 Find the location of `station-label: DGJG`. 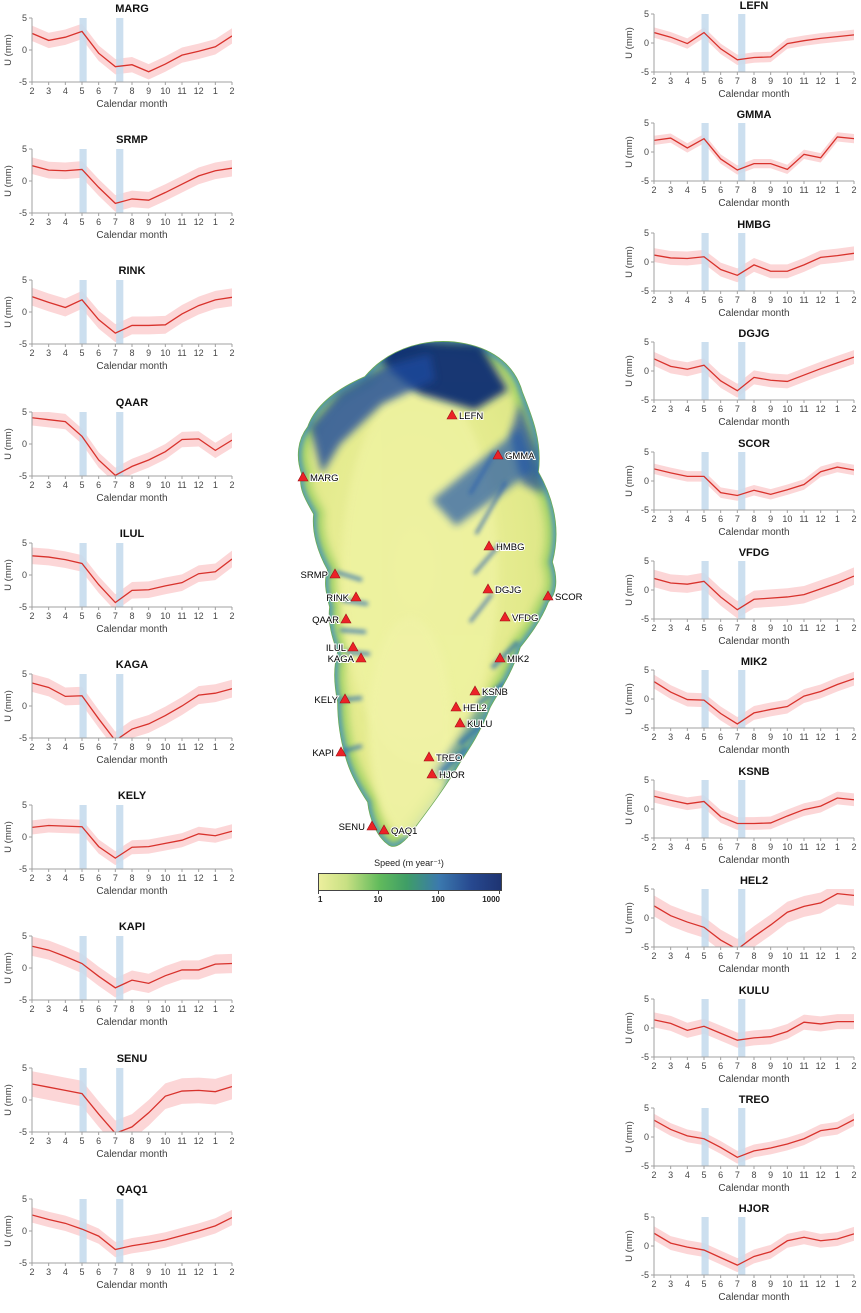

station-label: DGJG is located at coordinates (508, 590).